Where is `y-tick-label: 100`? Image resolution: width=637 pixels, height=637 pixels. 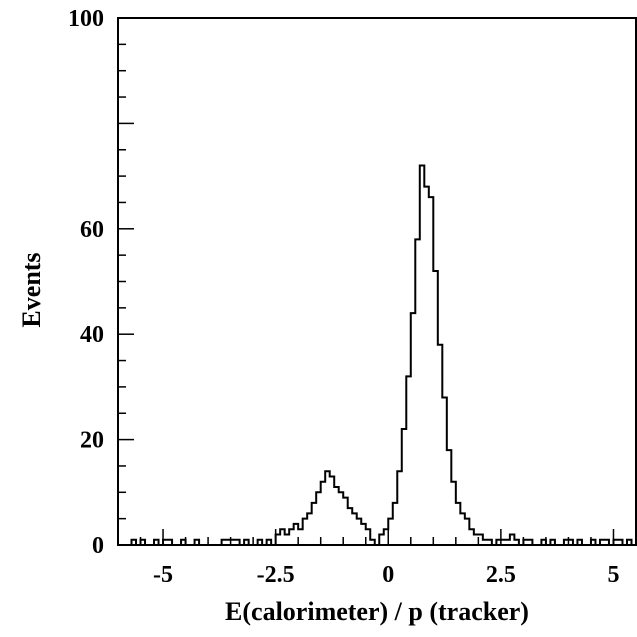 y-tick-label: 100 is located at coordinates (86, 19).